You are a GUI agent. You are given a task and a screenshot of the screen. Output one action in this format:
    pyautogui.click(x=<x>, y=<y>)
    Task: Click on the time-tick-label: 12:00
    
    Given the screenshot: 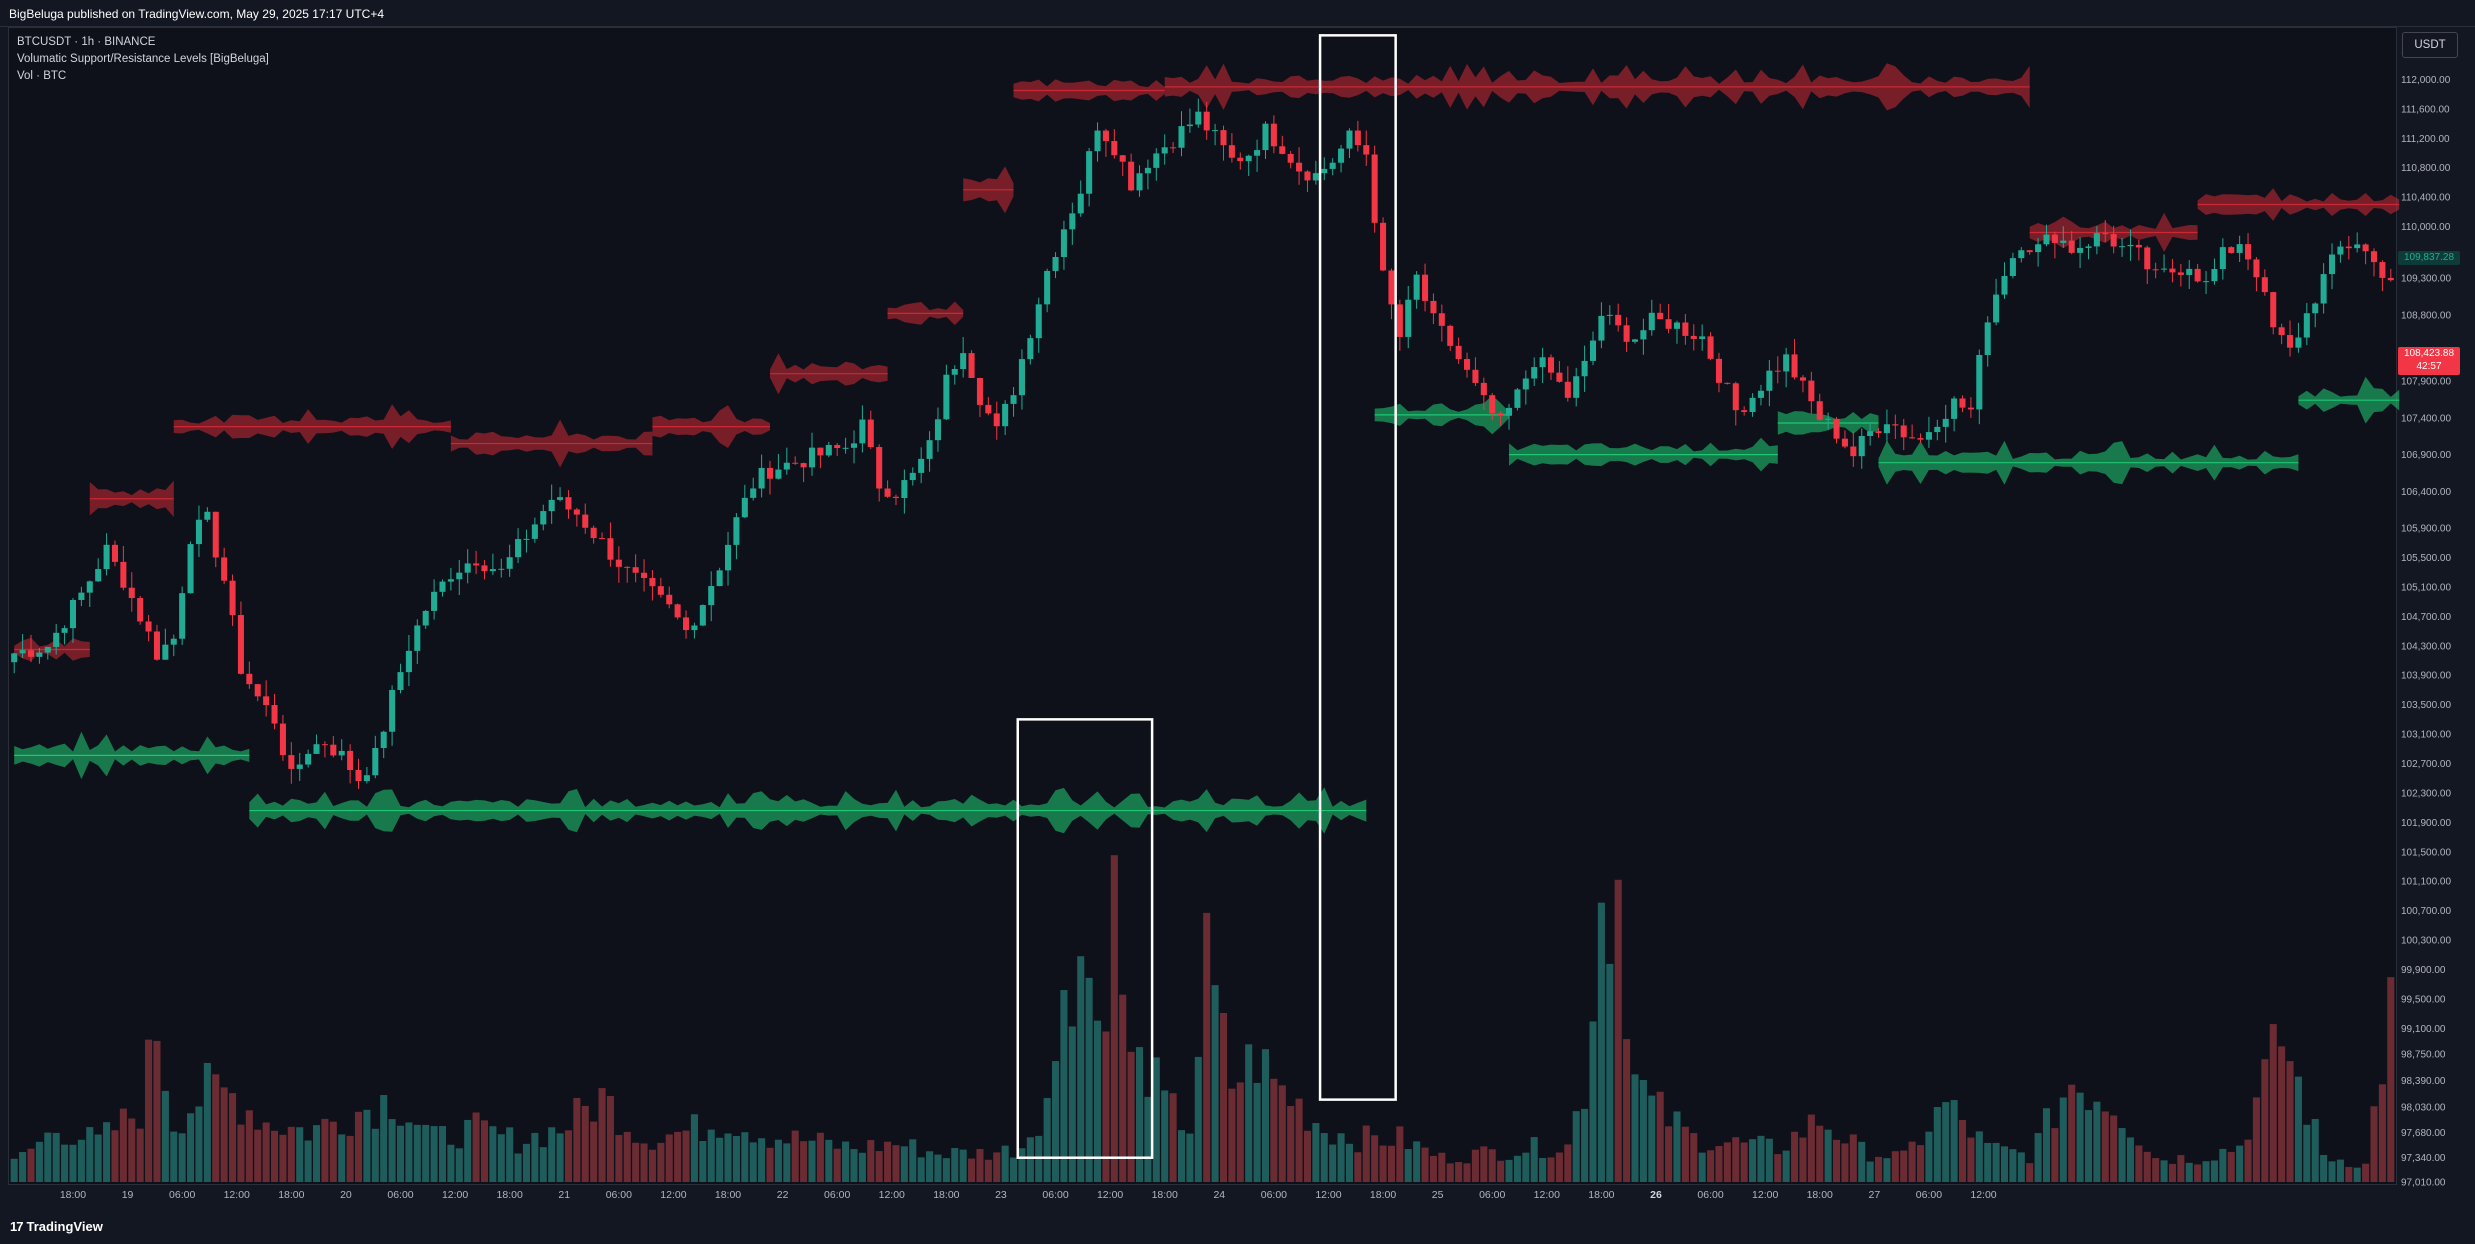 What is the action you would take?
    pyautogui.click(x=1110, y=1195)
    